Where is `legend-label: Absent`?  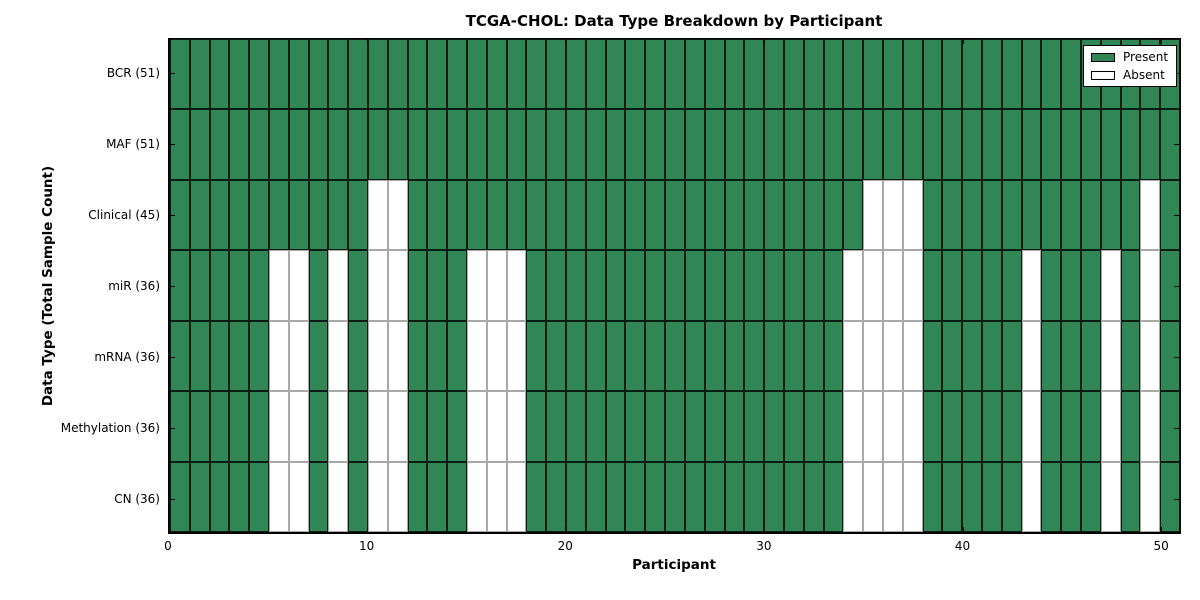 legend-label: Absent is located at coordinates (1144, 75).